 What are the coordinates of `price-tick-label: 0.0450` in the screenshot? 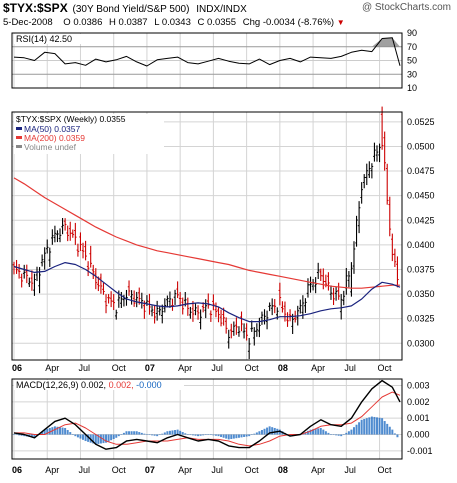 It's located at (421, 196).